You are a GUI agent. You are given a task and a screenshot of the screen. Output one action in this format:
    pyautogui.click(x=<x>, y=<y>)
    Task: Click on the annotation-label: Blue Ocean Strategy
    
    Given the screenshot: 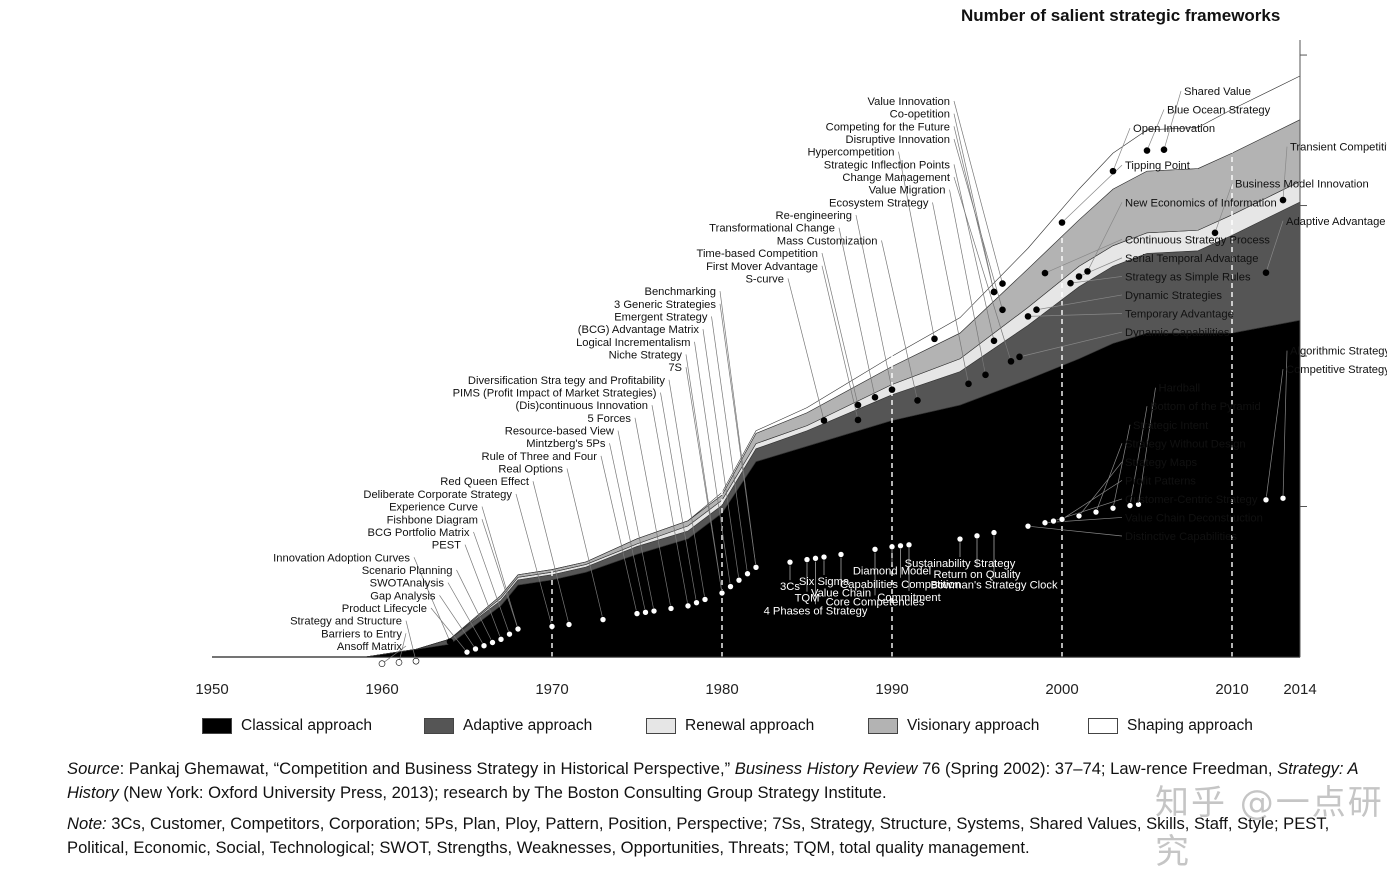 What is the action you would take?
    pyautogui.click(x=1219, y=111)
    